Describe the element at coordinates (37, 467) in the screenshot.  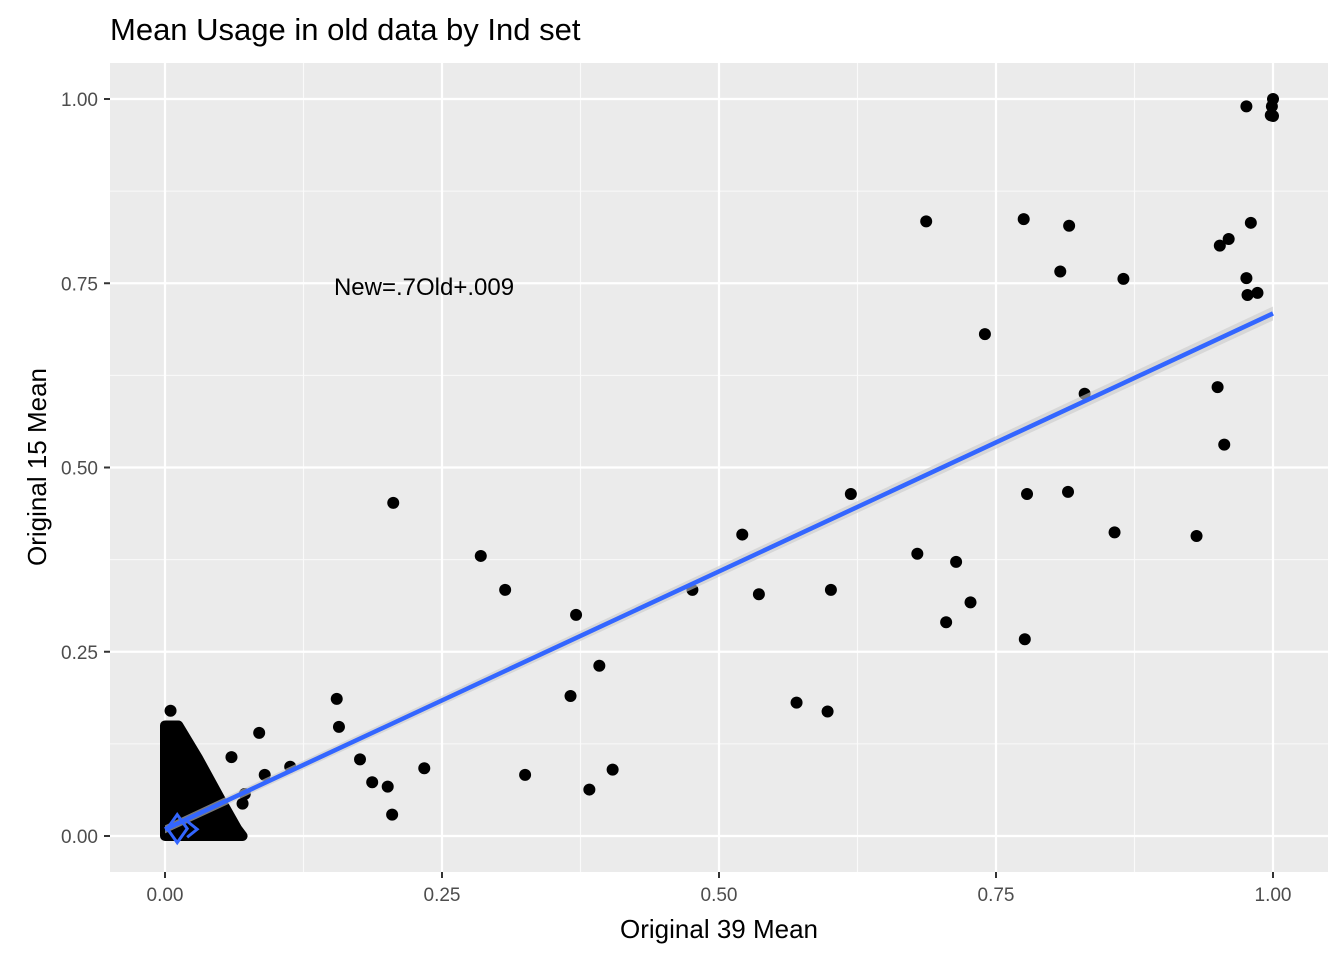
I see `y-axis-title: Original 15 Mean` at that location.